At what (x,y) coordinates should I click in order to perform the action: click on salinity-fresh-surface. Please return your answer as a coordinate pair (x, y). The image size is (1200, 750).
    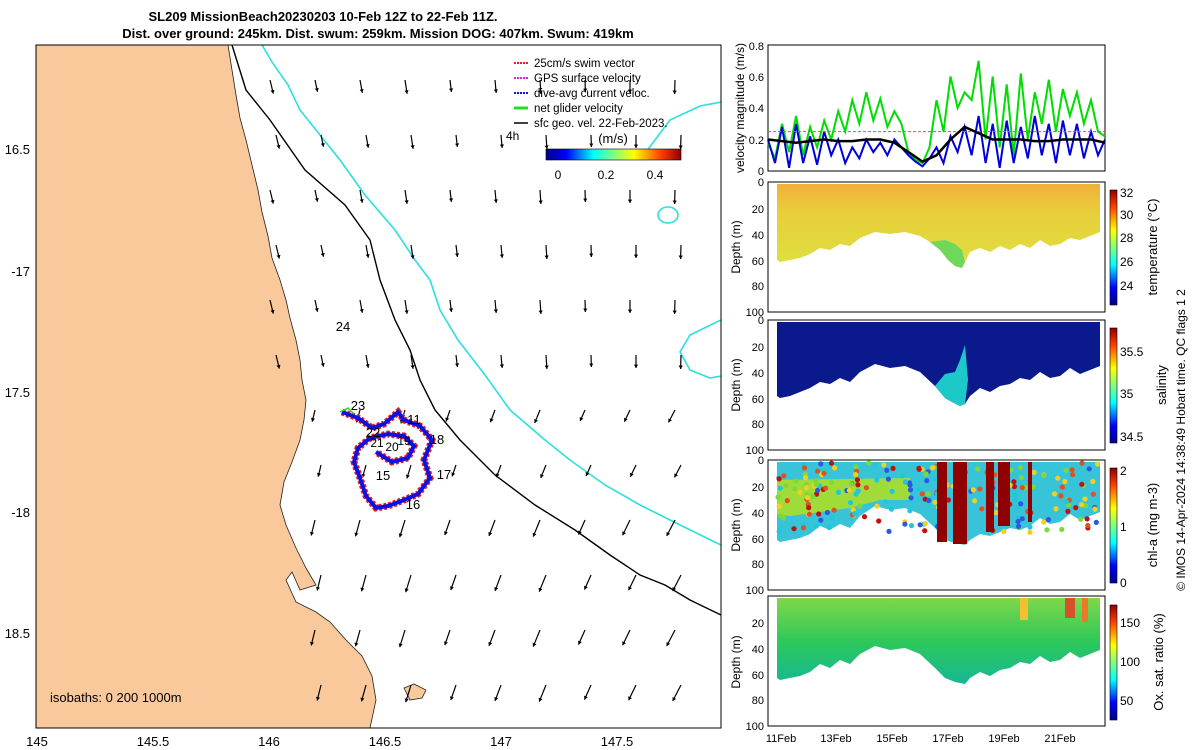
    Looking at the image, I should click on (951, 375).